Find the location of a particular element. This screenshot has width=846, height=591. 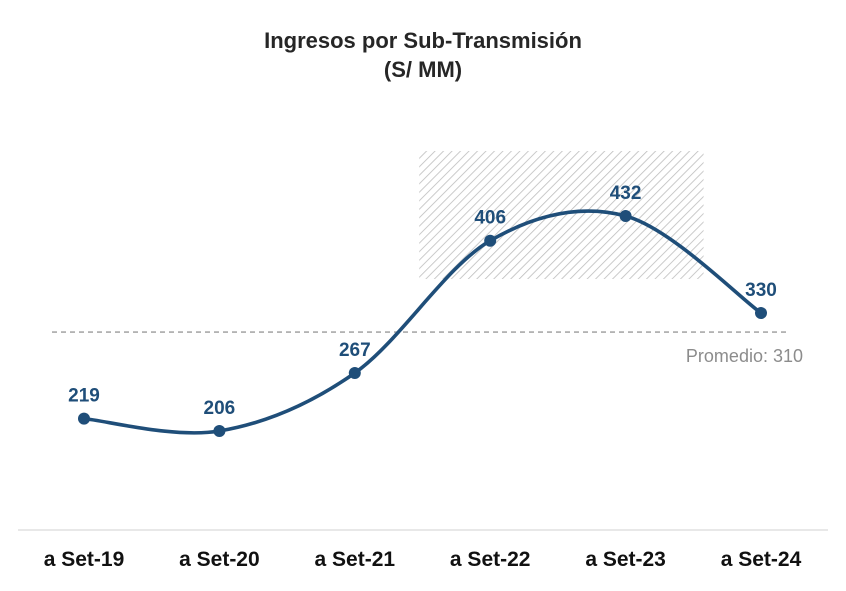

data-label-4: 406 is located at coordinates (490, 218).